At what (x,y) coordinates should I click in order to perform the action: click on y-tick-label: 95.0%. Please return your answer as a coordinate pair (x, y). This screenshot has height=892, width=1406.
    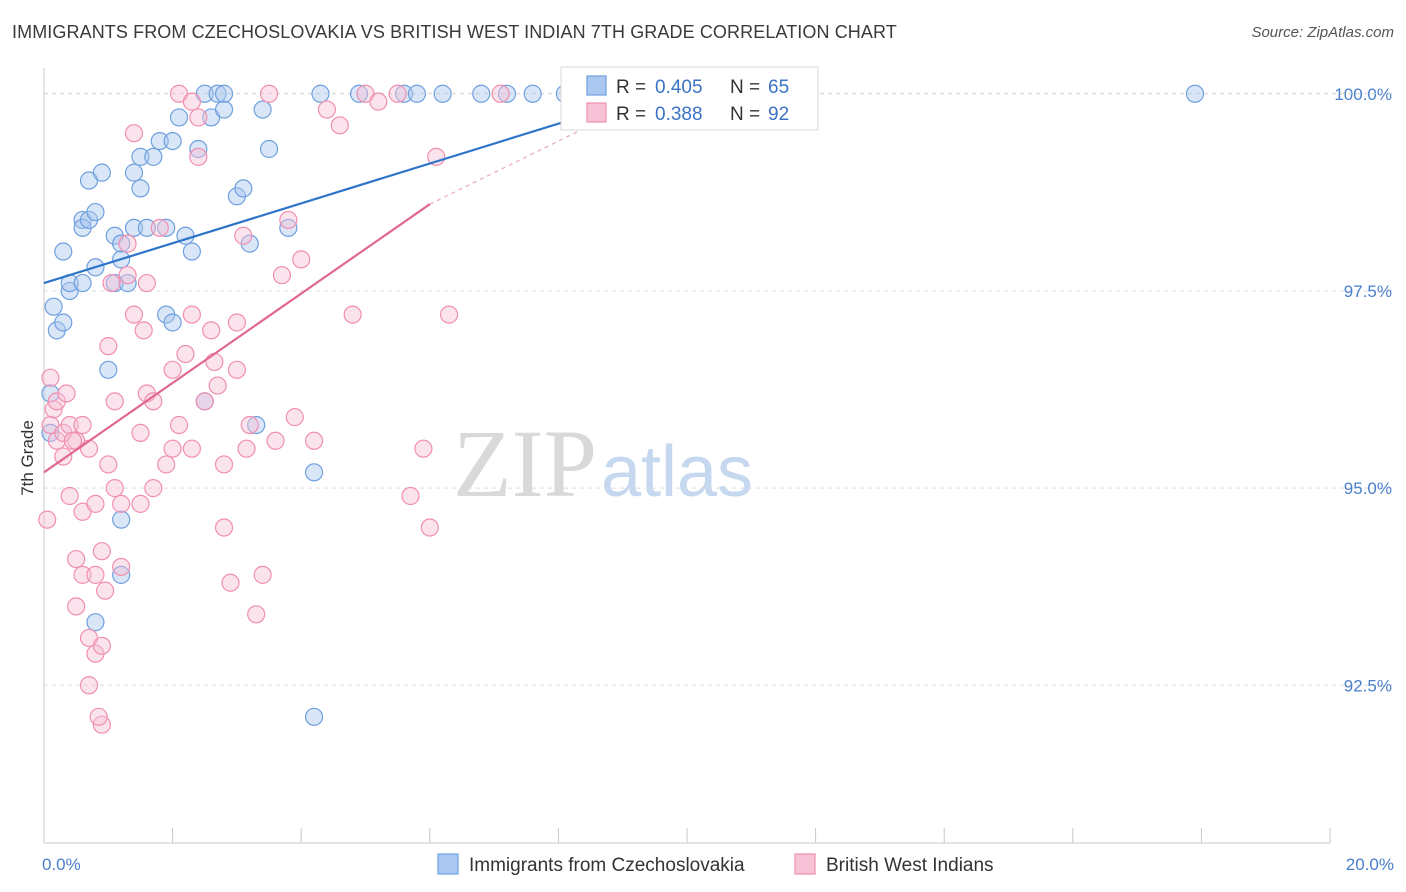
    Looking at the image, I should click on (1368, 488).